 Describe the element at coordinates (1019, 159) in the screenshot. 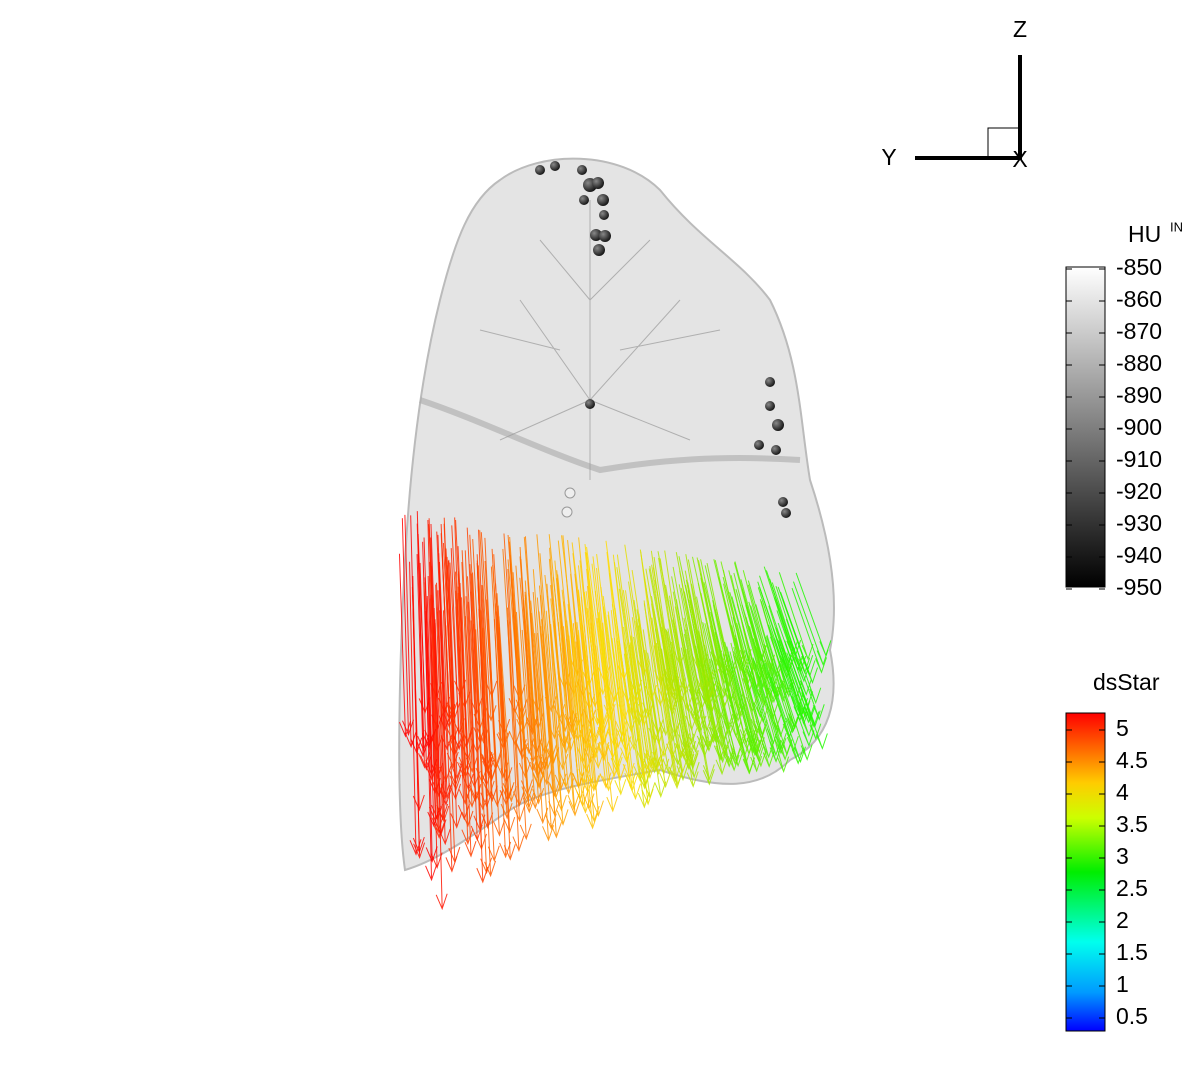

I see `axis-label-x: X` at that location.